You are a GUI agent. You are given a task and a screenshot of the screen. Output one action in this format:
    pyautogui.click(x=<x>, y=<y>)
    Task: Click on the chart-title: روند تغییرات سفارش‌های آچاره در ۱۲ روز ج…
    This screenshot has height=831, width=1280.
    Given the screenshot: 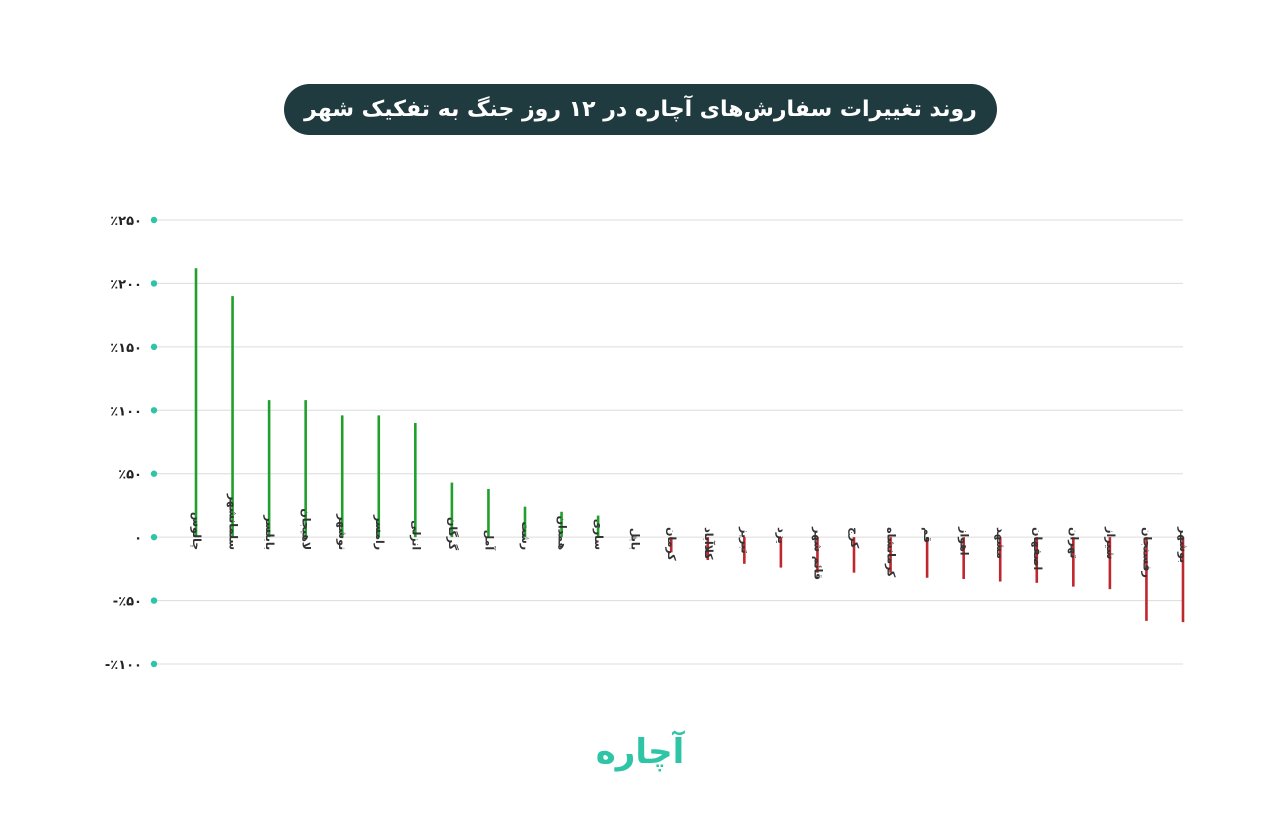 What is the action you would take?
    pyautogui.click(x=640, y=109)
    